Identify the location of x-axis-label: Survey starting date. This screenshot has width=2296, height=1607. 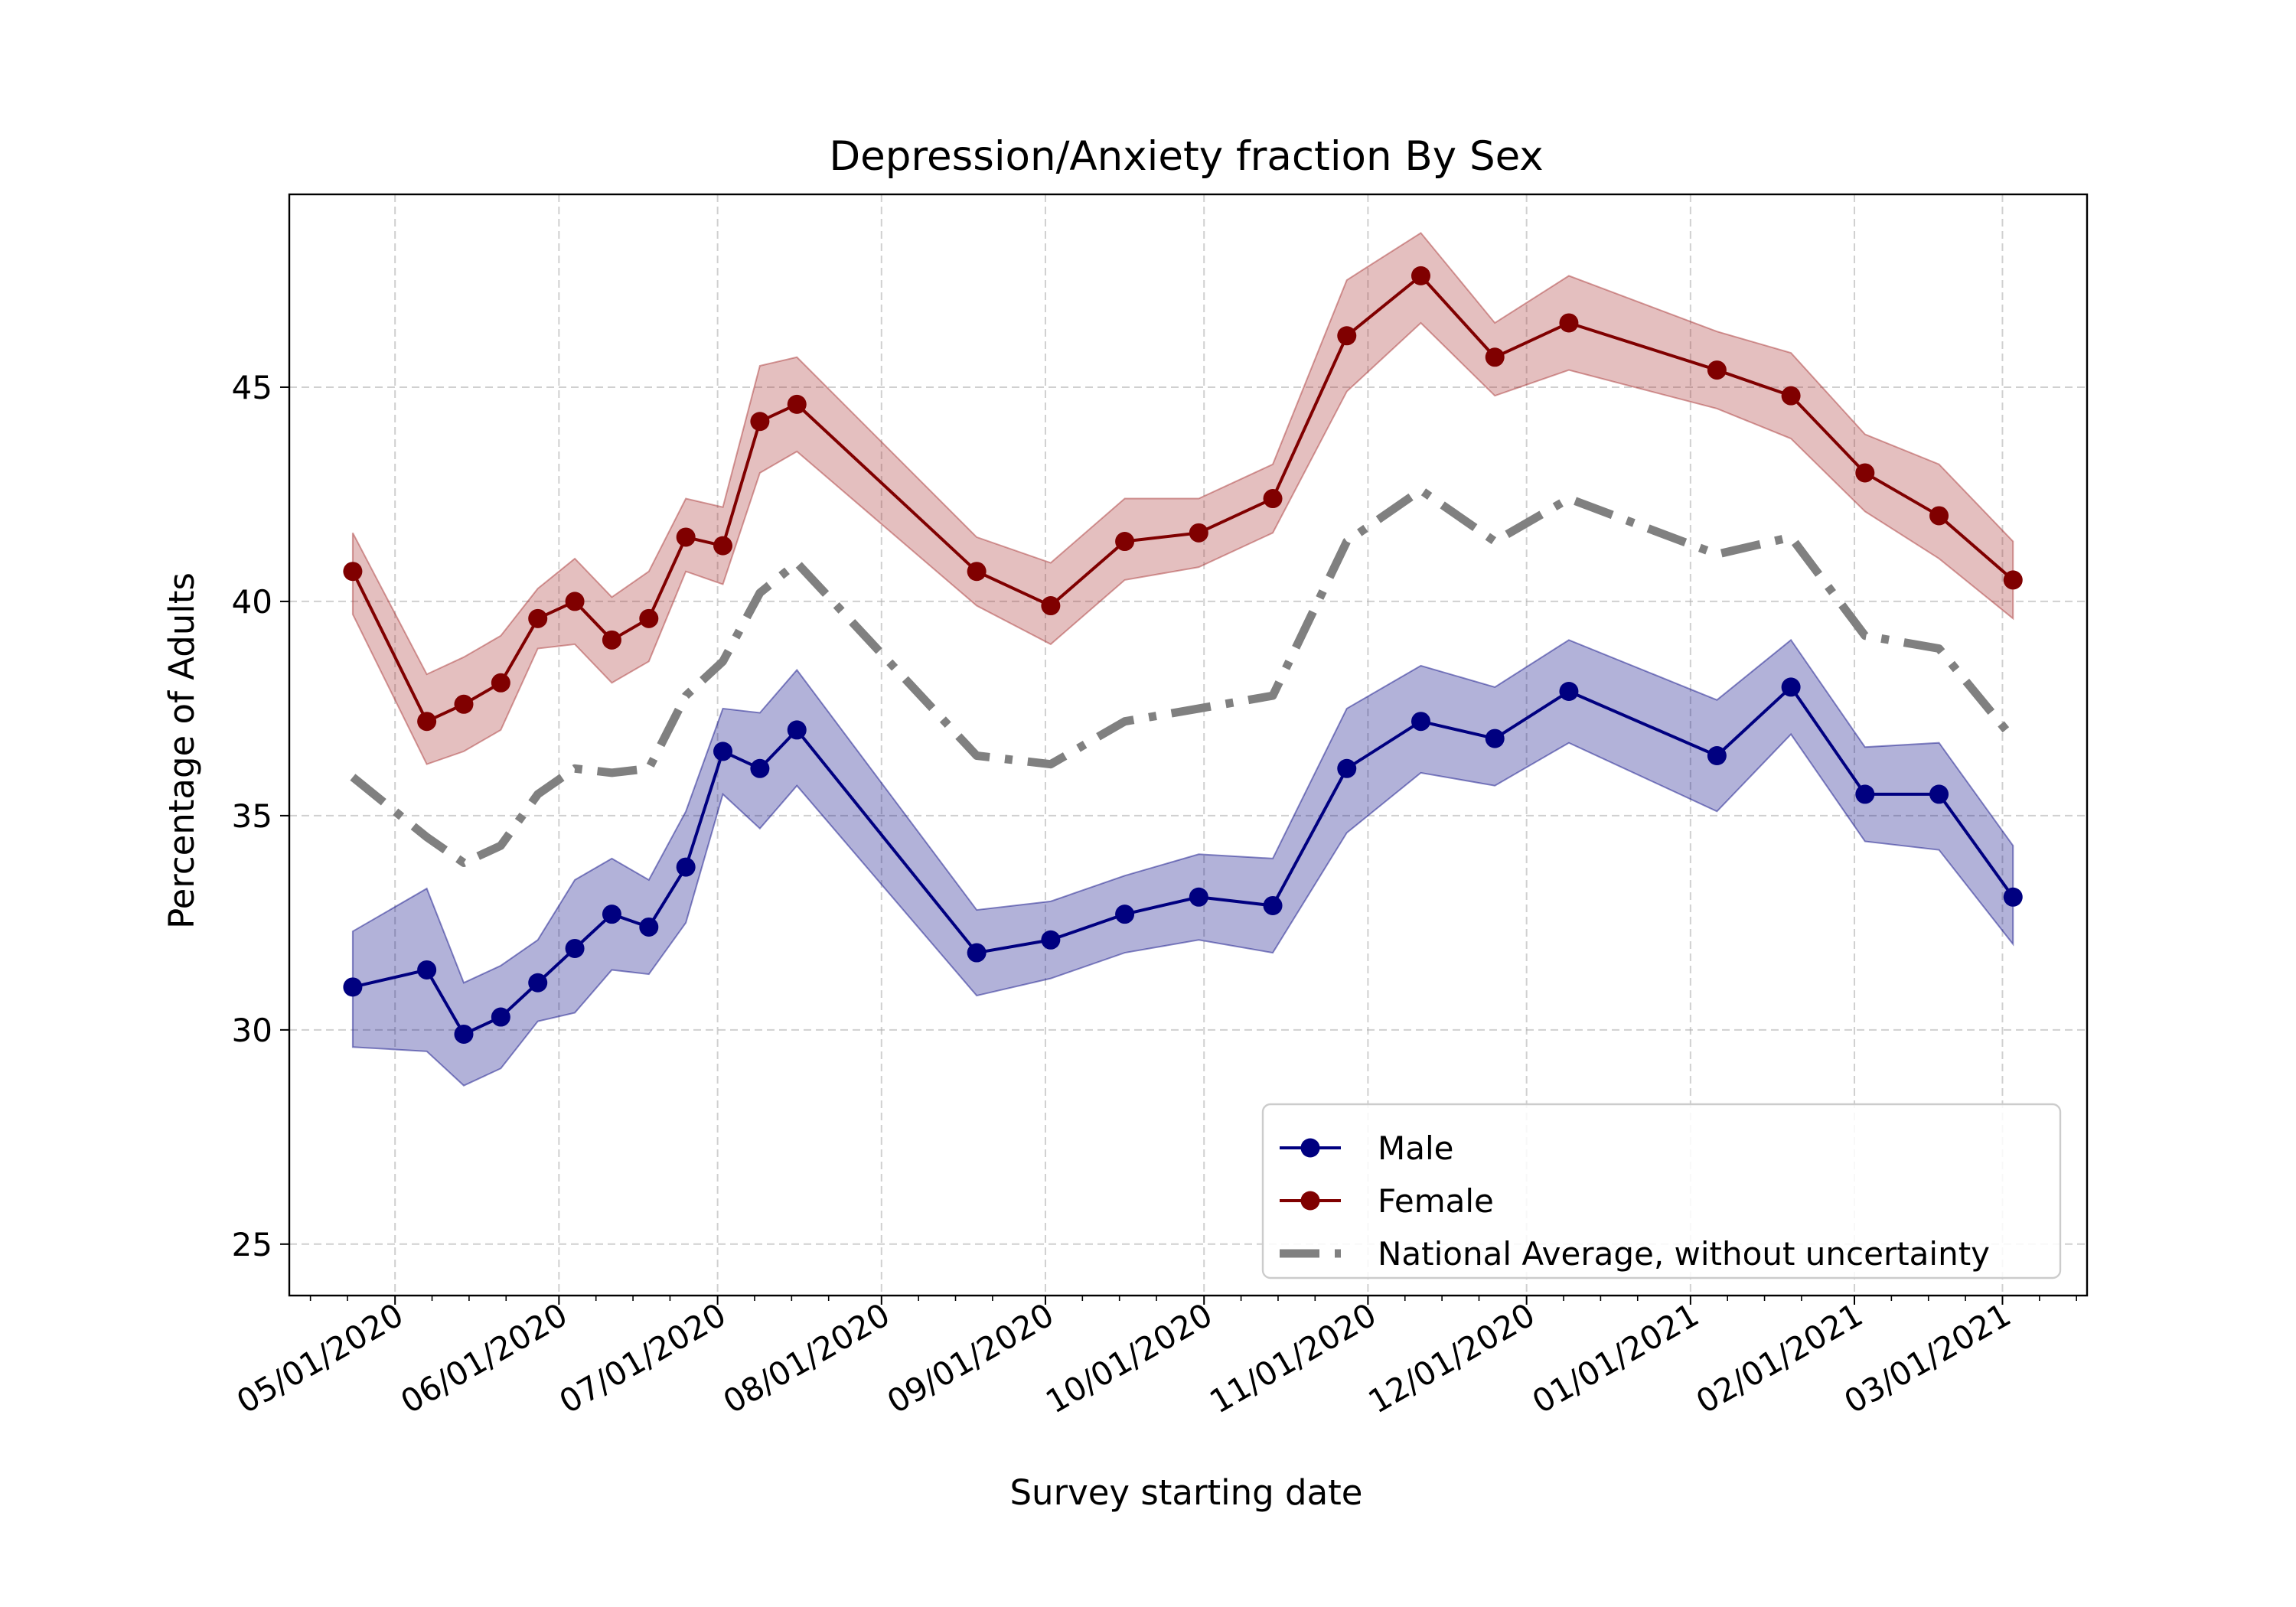
(1185, 1492).